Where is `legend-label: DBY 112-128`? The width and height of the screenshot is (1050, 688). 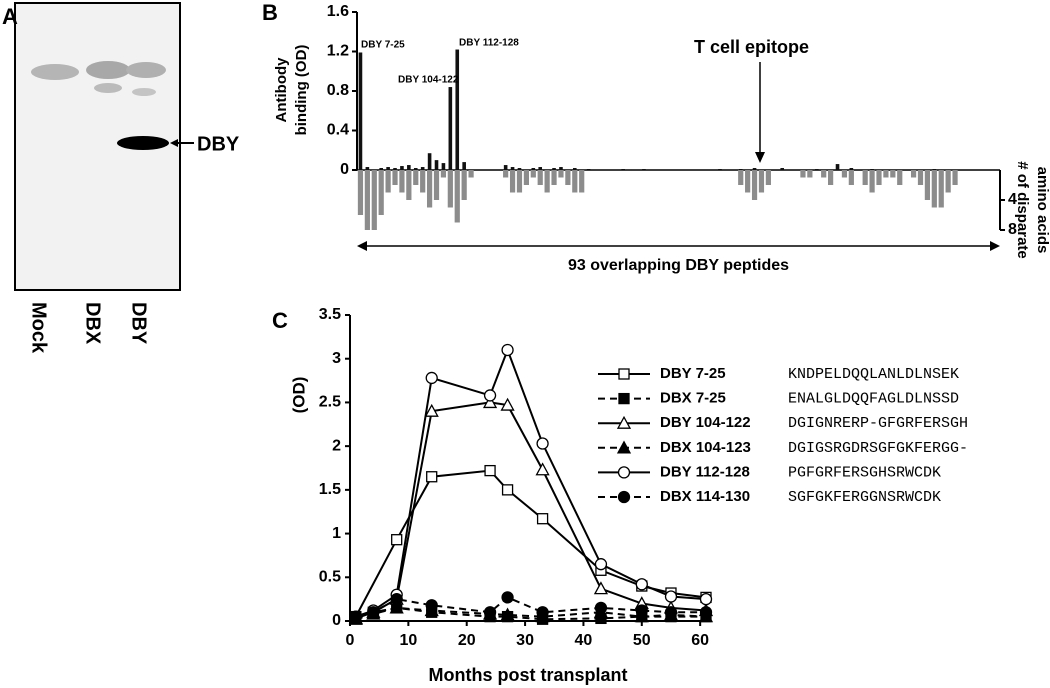
legend-label: DBY 112-128 is located at coordinates (705, 471).